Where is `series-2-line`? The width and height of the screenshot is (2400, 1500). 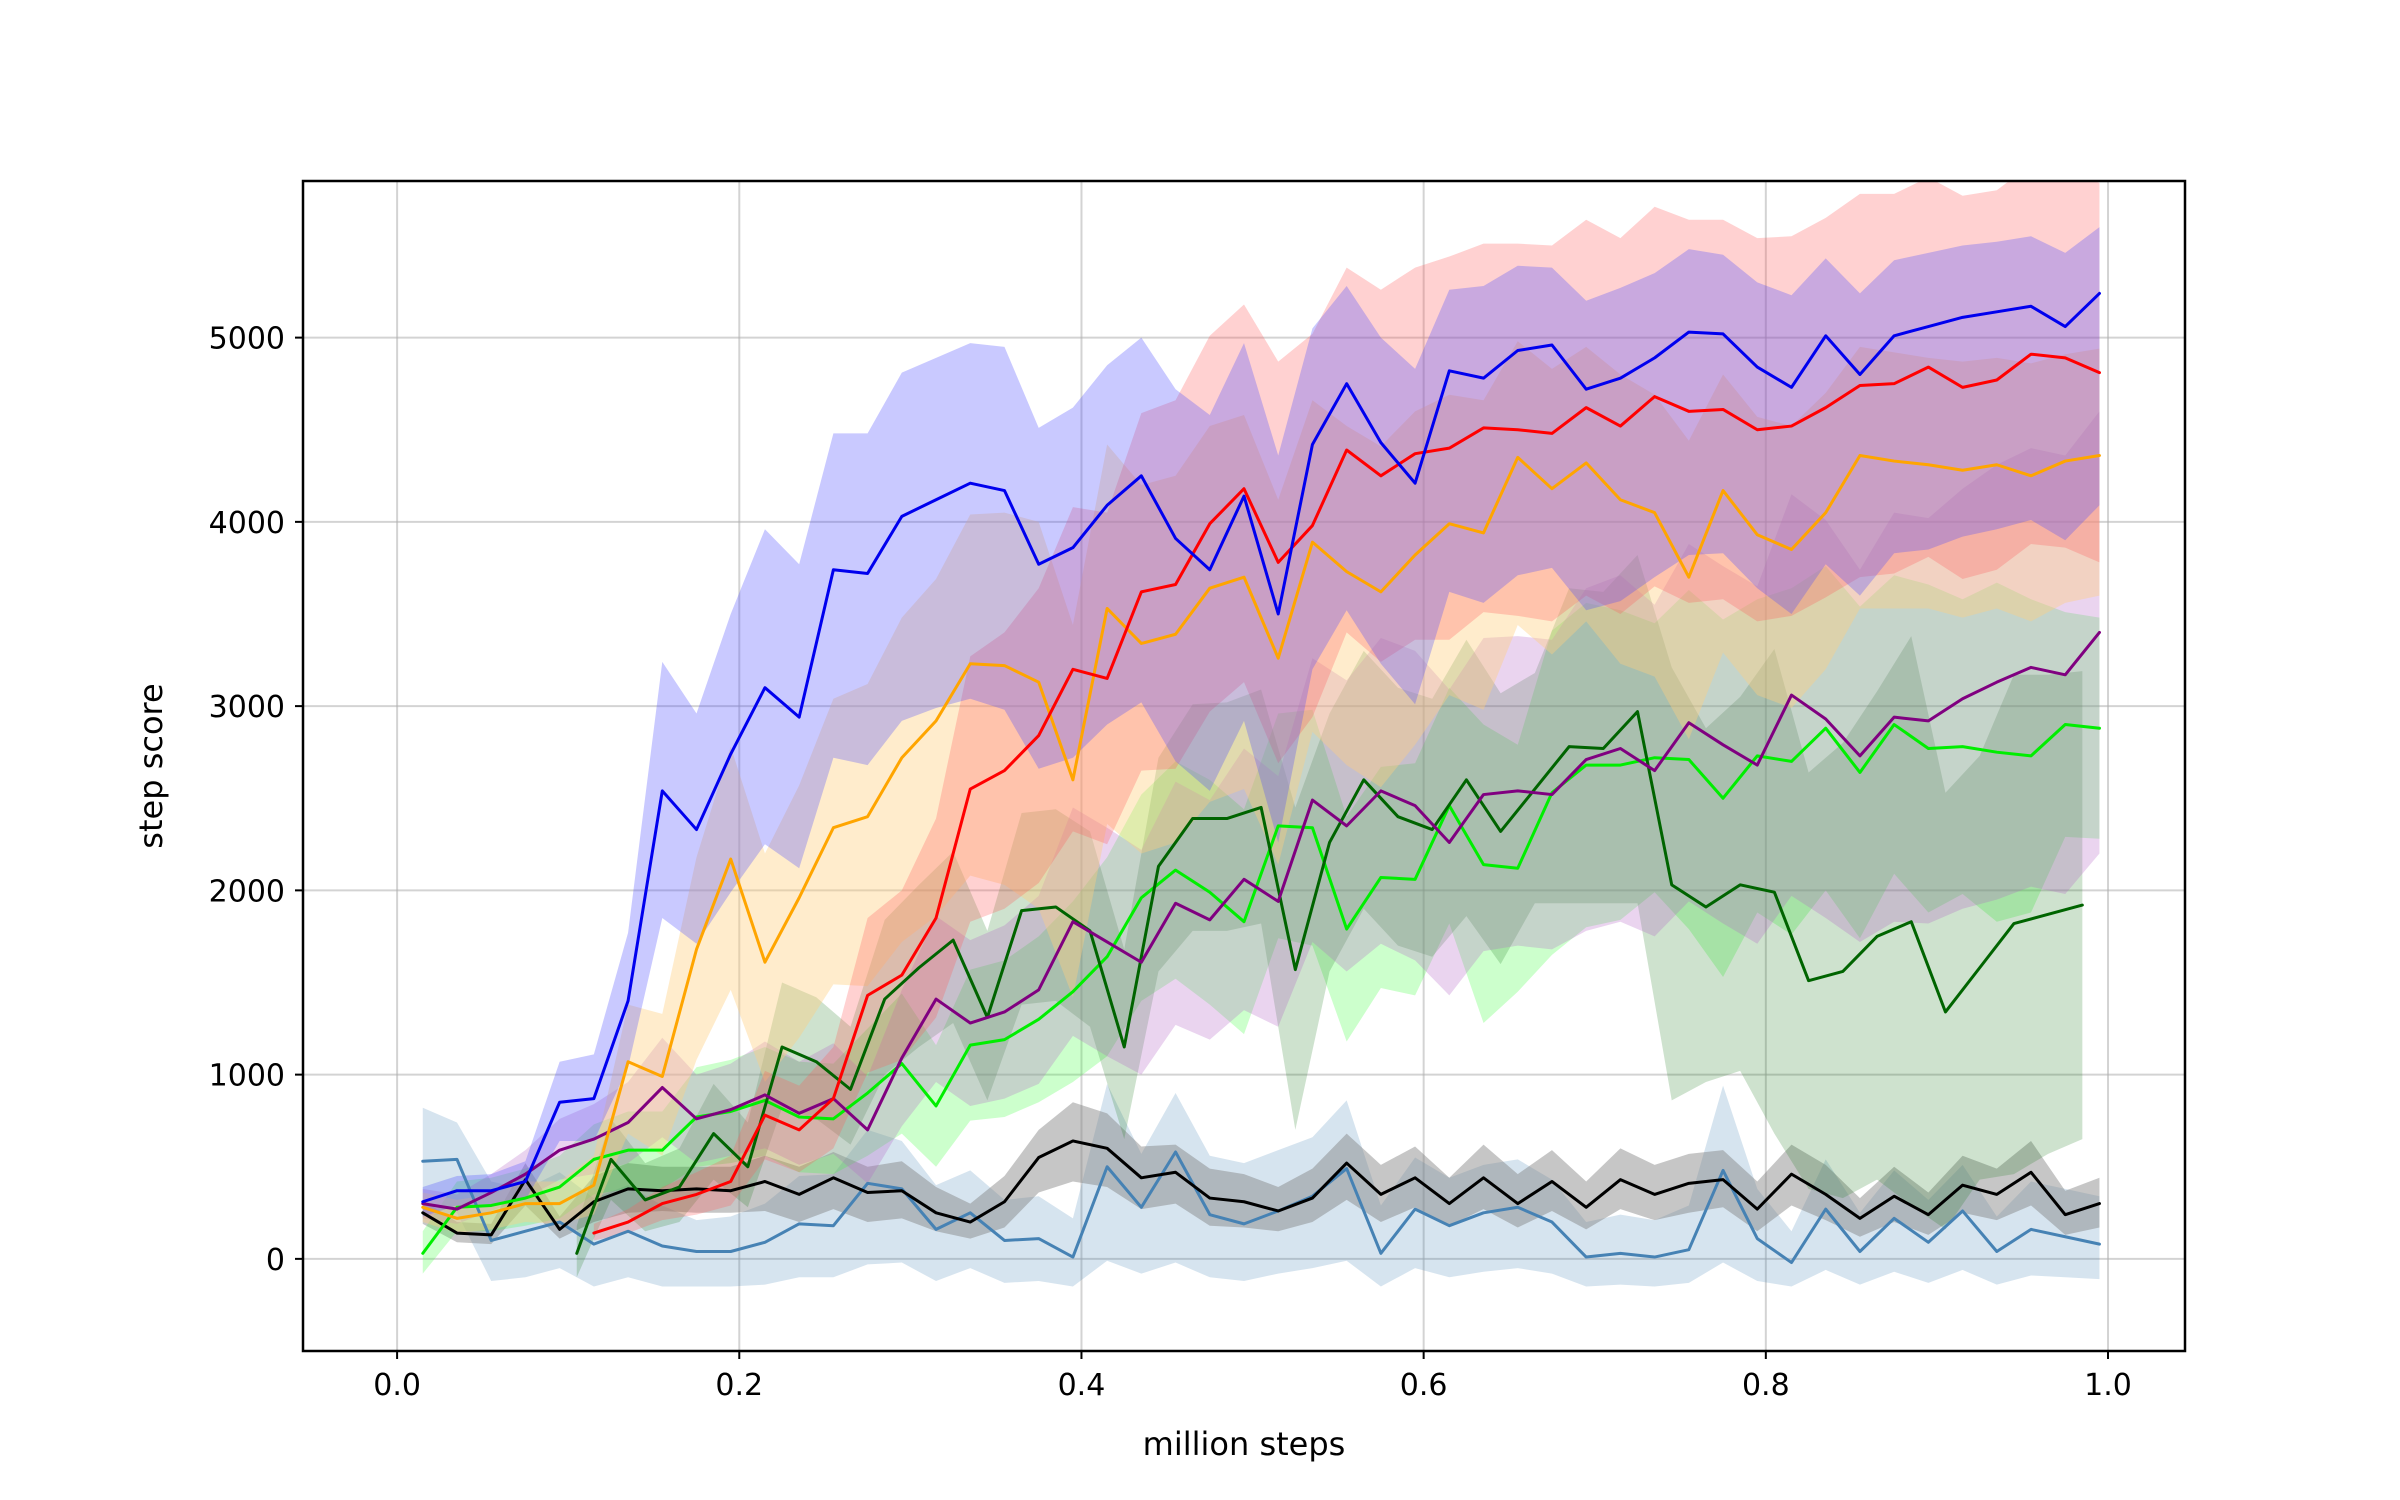
series-2-line is located at coordinates (1261, 1188).